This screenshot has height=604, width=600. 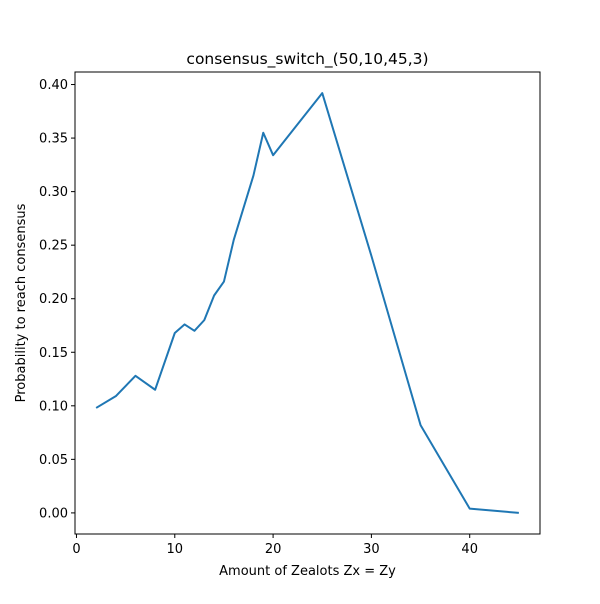 I want to click on y-tick-label: 0.00, so click(x=53, y=513).